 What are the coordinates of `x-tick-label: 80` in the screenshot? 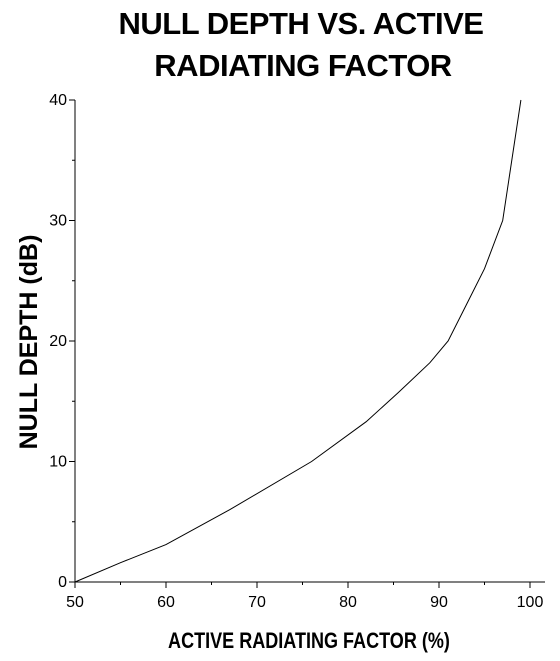 It's located at (348, 602).